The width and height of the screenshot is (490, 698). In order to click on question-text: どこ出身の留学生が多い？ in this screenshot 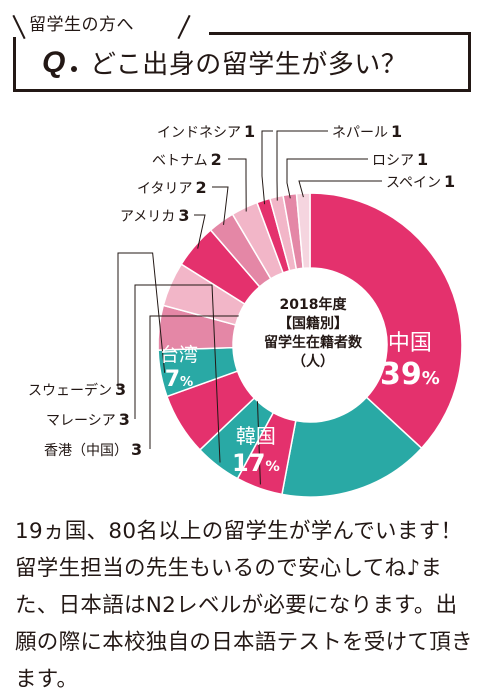, I will do `click(249, 65)`.